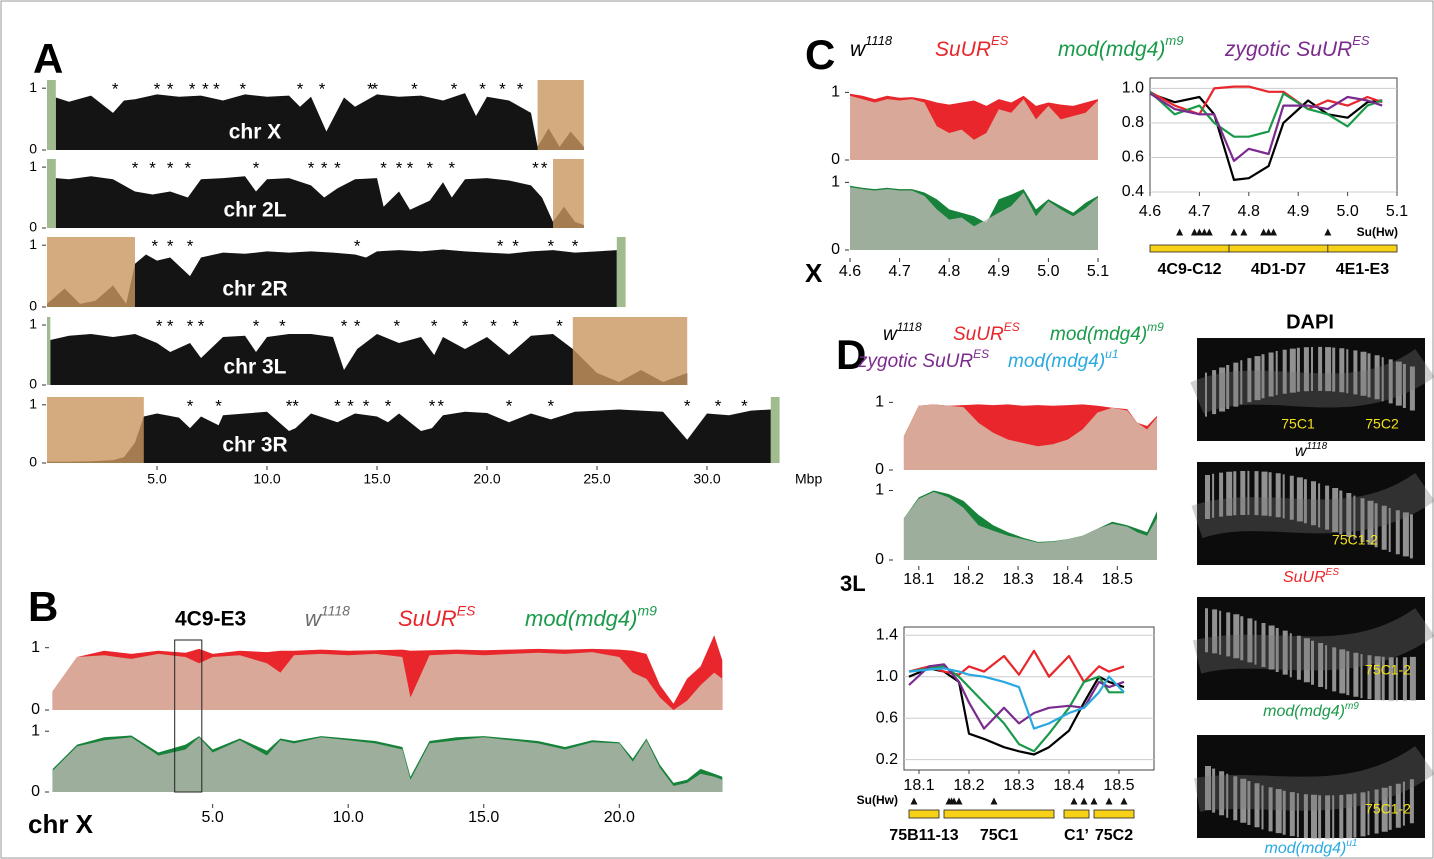 The height and width of the screenshot is (859, 1434). What do you see at coordinates (915, 361) in the screenshot?
I see `label-text: zygotic SuUR` at bounding box center [915, 361].